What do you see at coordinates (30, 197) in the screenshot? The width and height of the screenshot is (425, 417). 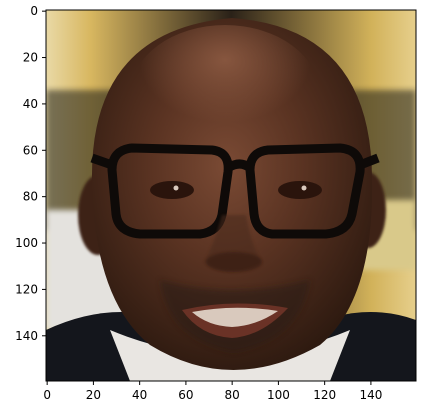 I see `y-tick-label: 80` at bounding box center [30, 197].